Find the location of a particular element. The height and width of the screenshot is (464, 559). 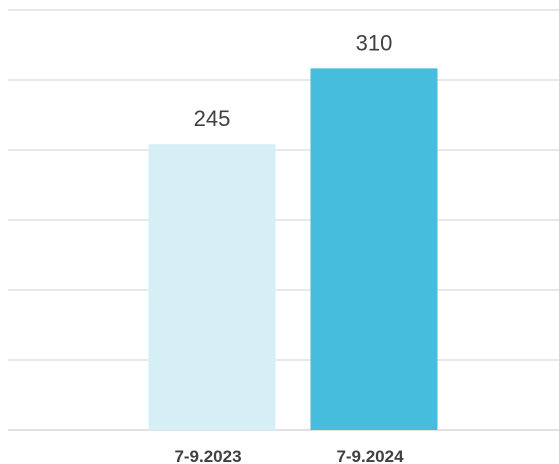

data-label: 310 is located at coordinates (374, 42).